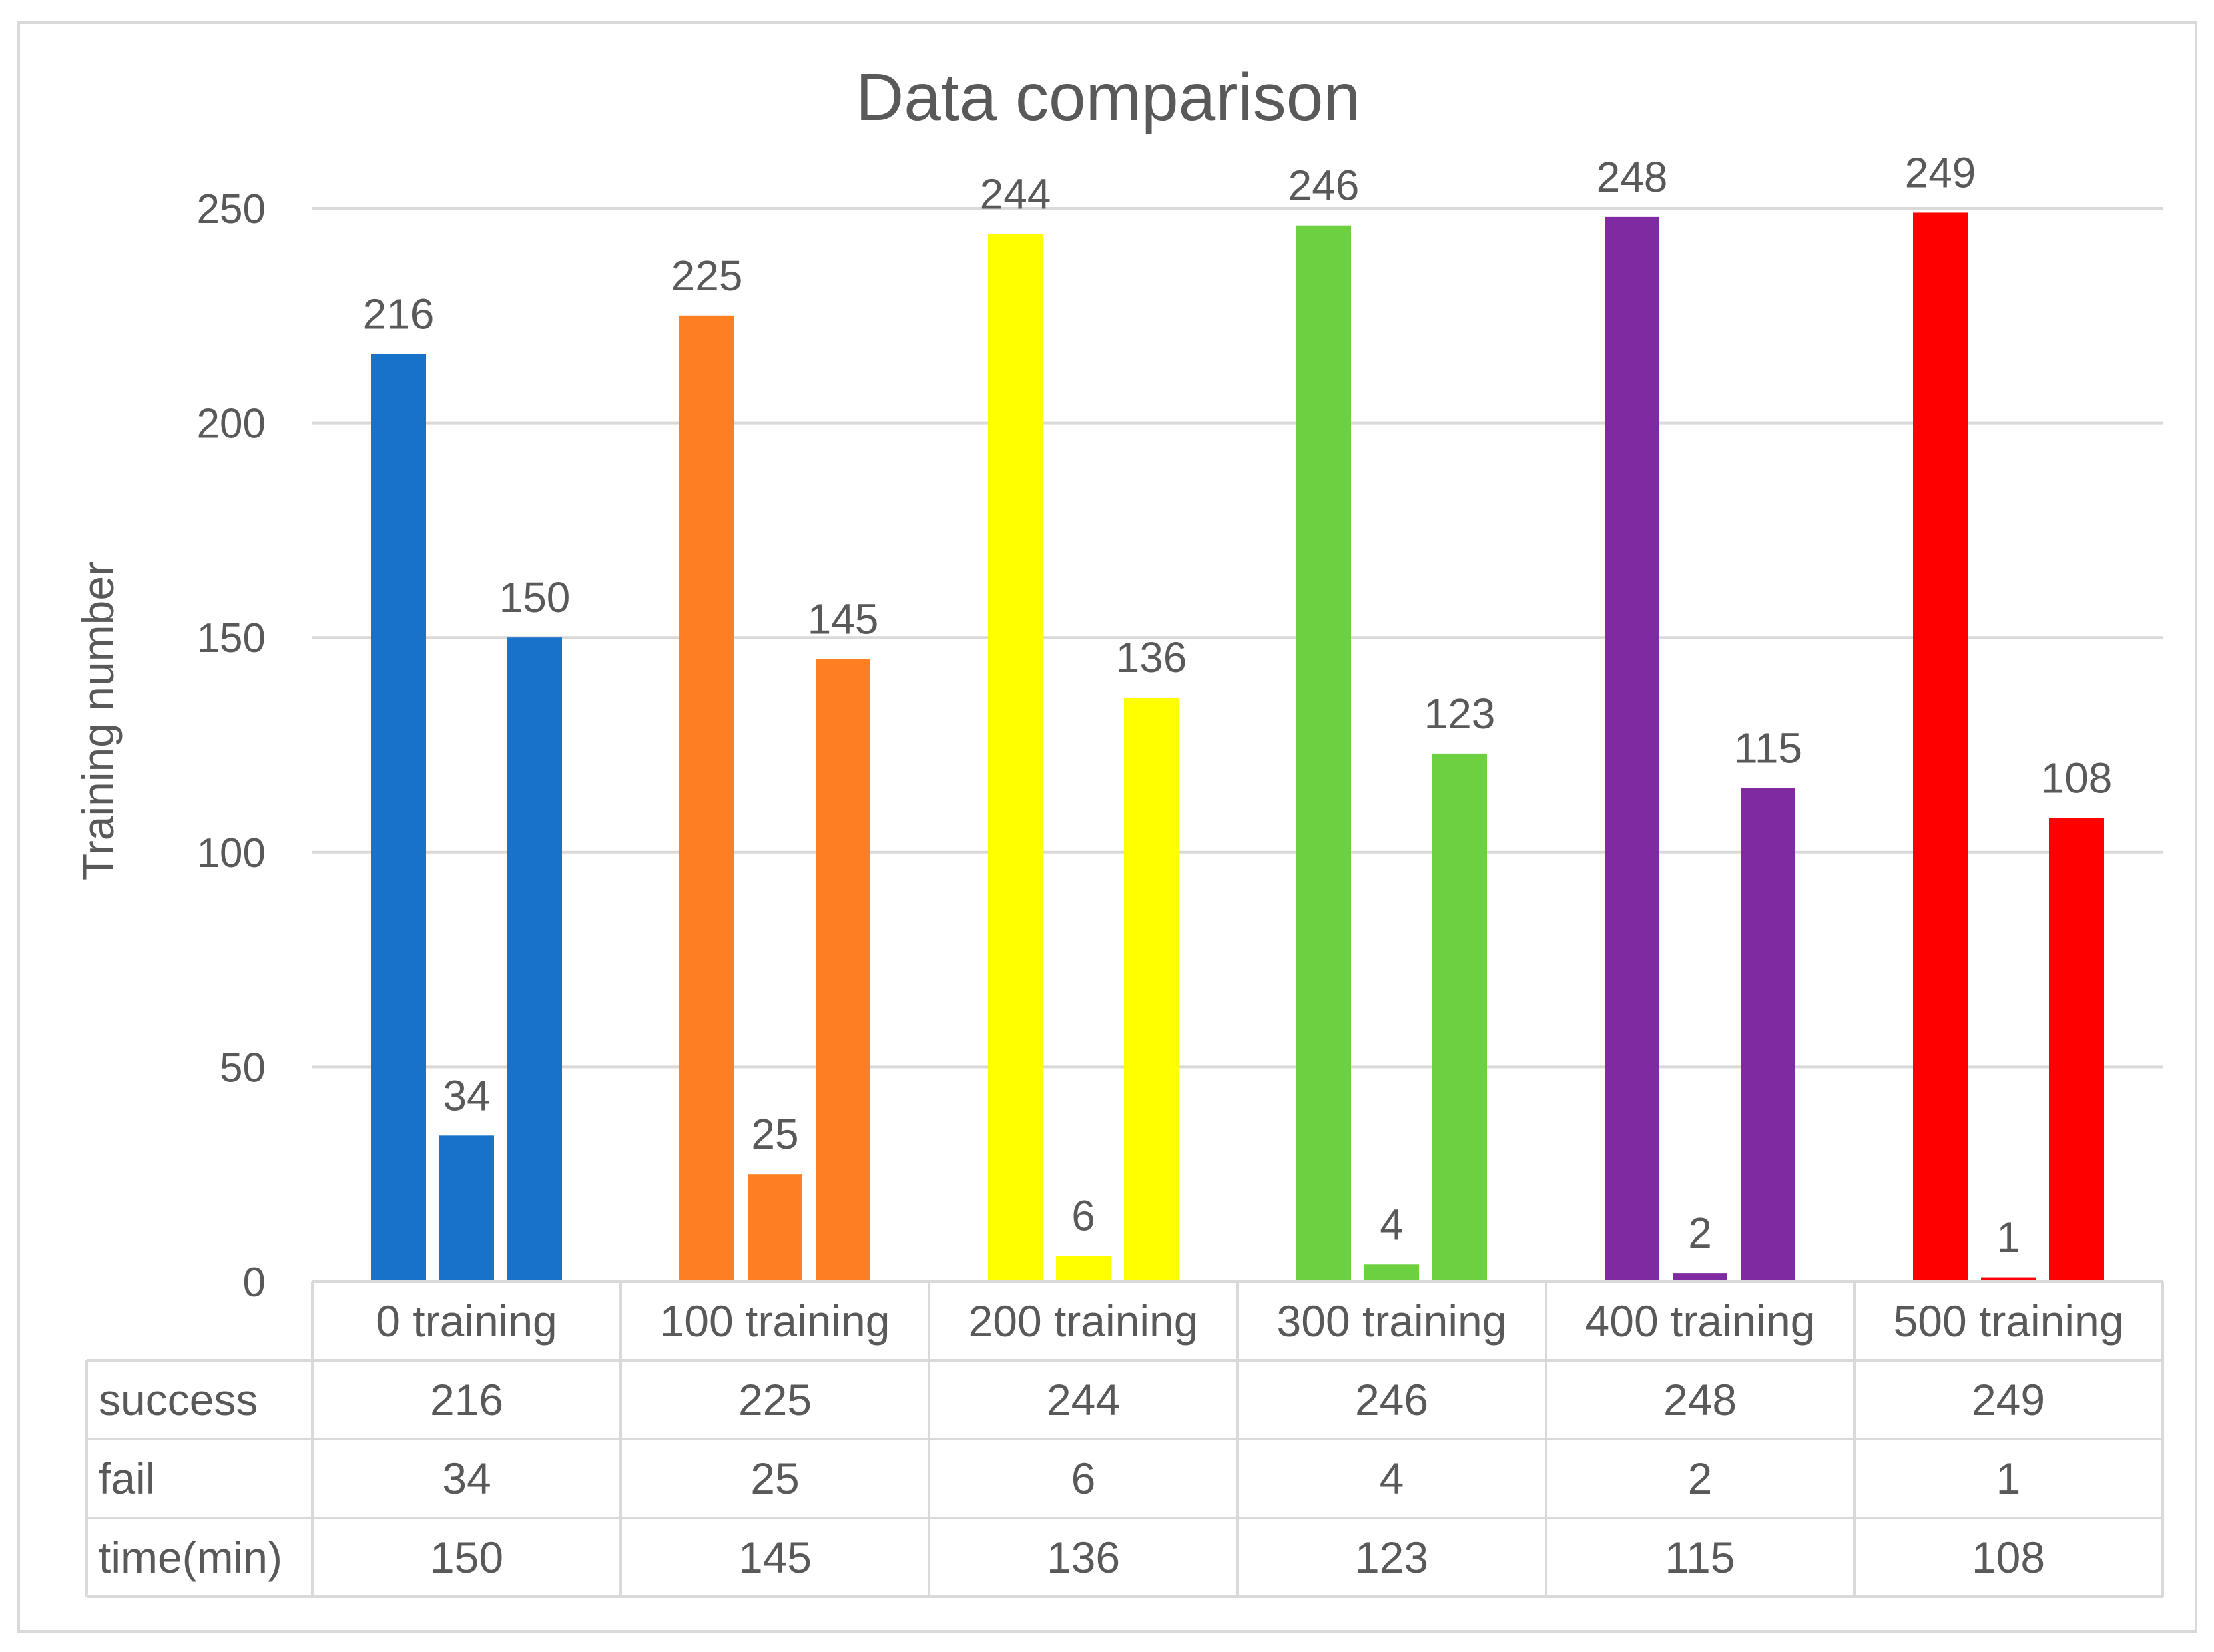 Image resolution: width=2214 pixels, height=1652 pixels. What do you see at coordinates (1083, 1399) in the screenshot?
I see `table-cell: 244` at bounding box center [1083, 1399].